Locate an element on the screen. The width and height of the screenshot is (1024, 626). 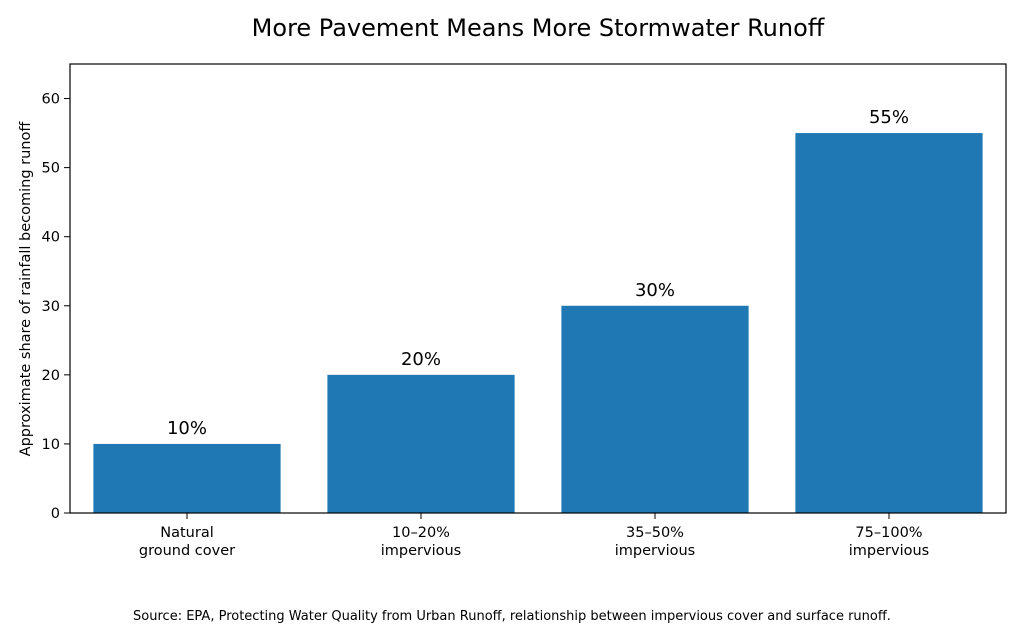
x-tick-label-2: 10–20% impervious is located at coordinates (421, 542).